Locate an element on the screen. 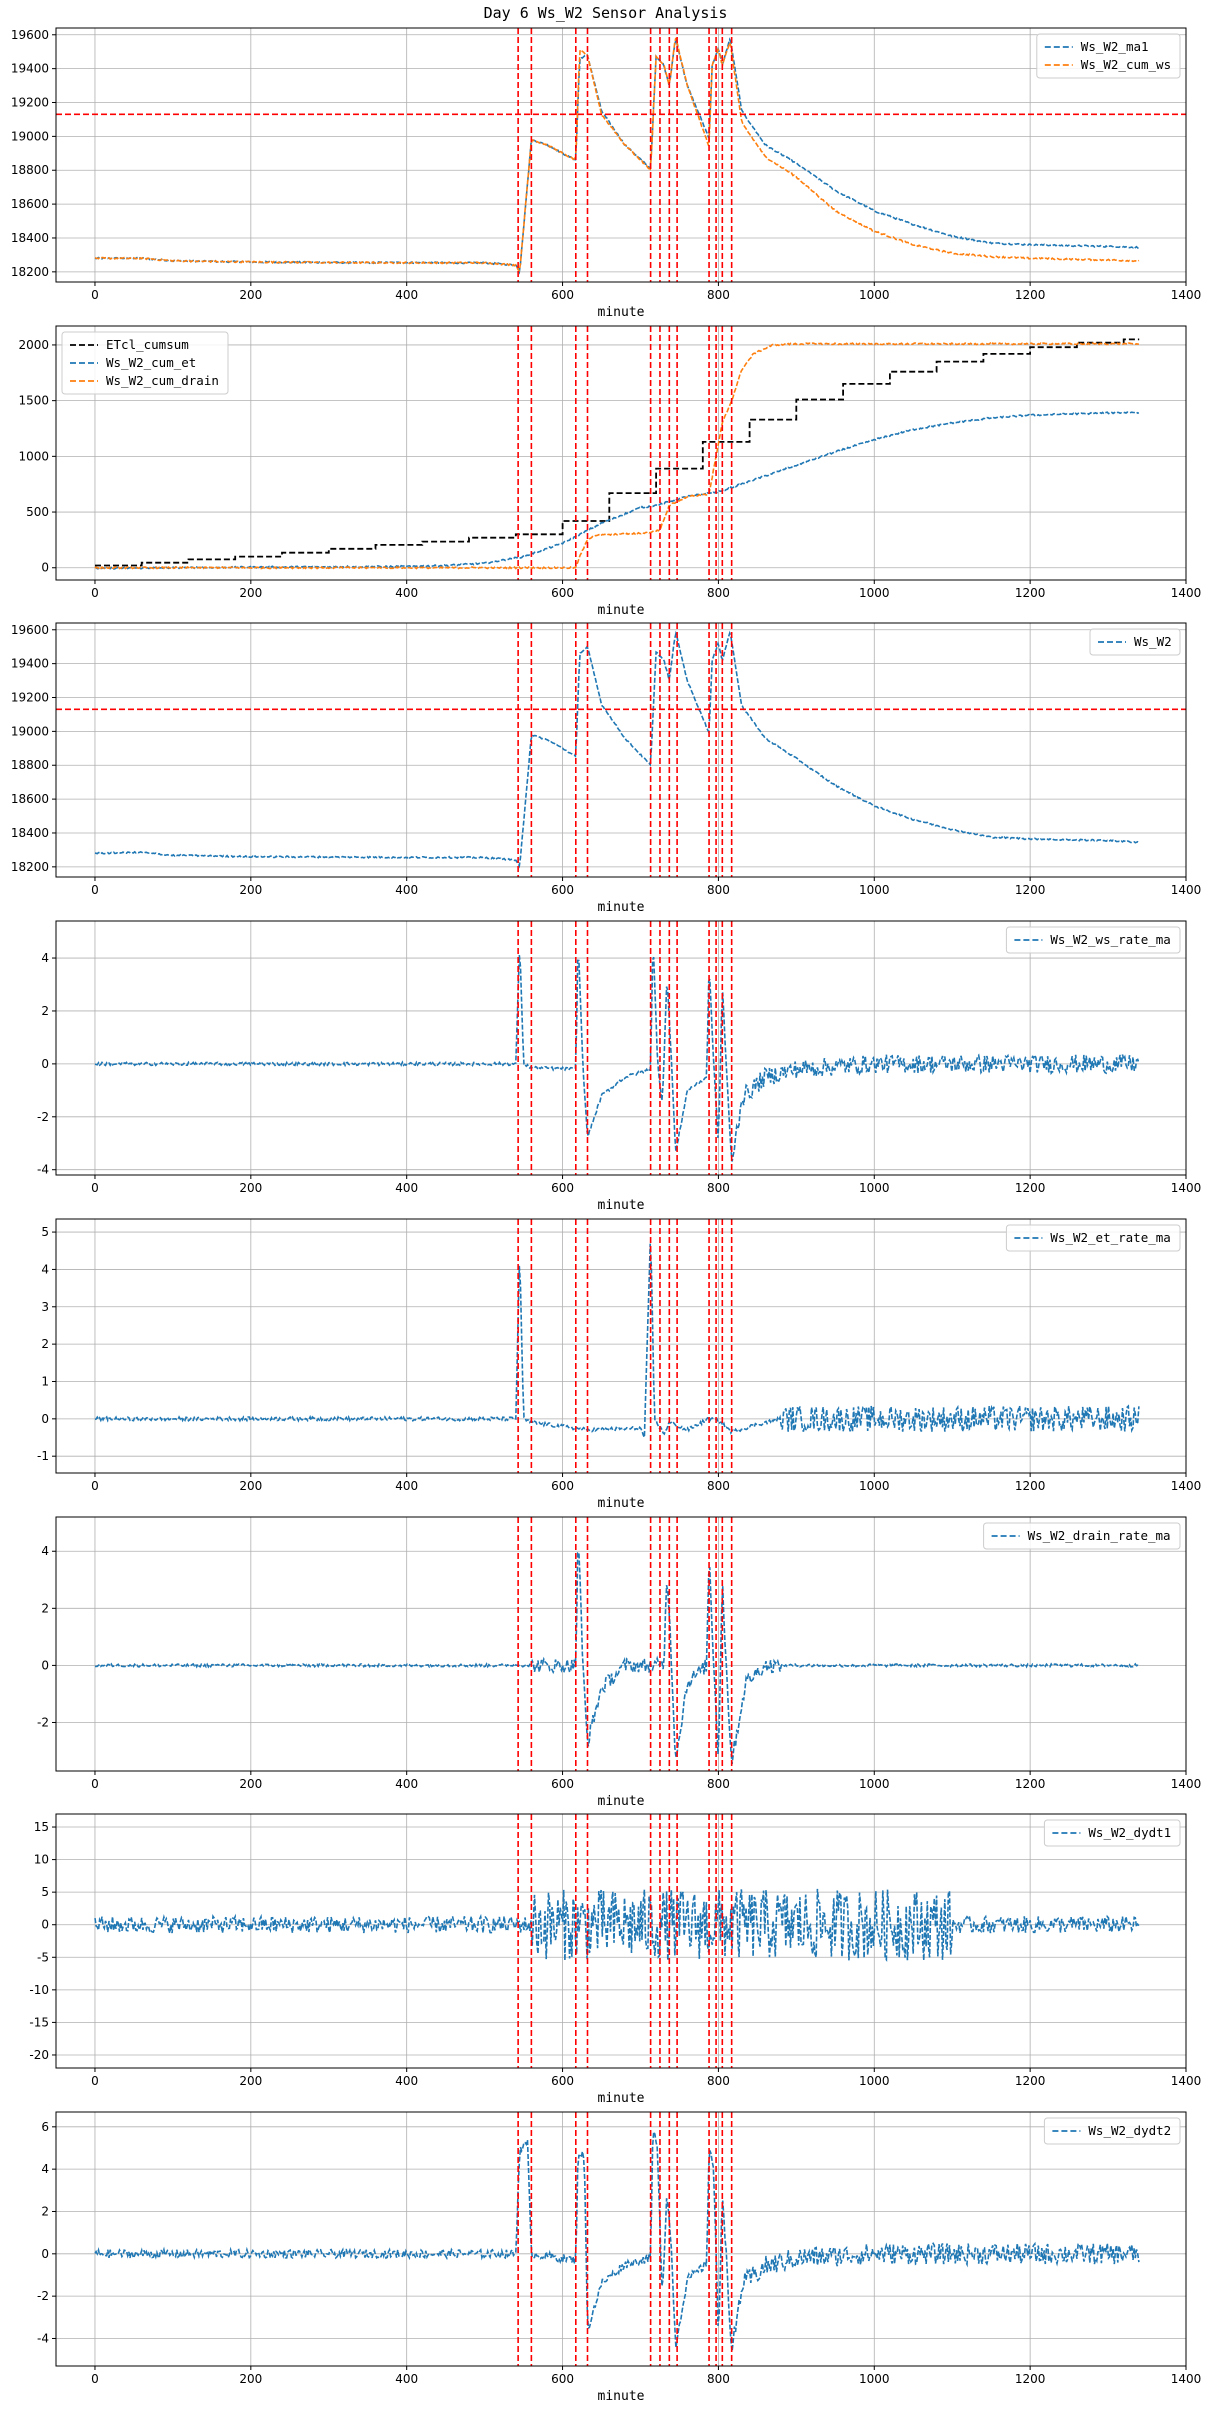  y-tick-label: -4 is located at coordinates (43, 1170).